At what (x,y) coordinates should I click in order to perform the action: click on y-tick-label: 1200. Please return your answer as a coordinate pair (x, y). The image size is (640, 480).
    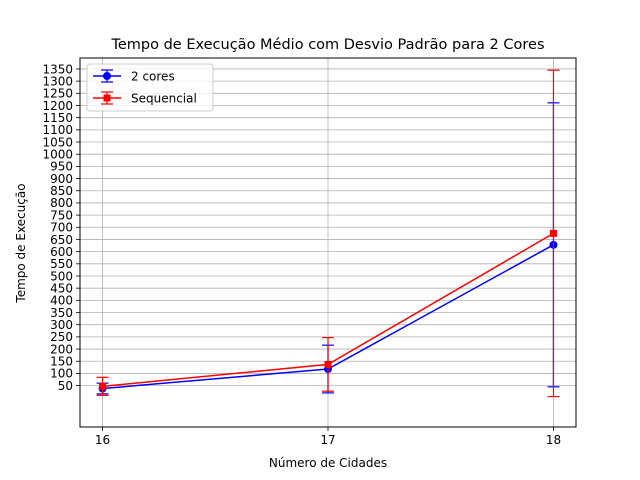
    Looking at the image, I should click on (57, 106).